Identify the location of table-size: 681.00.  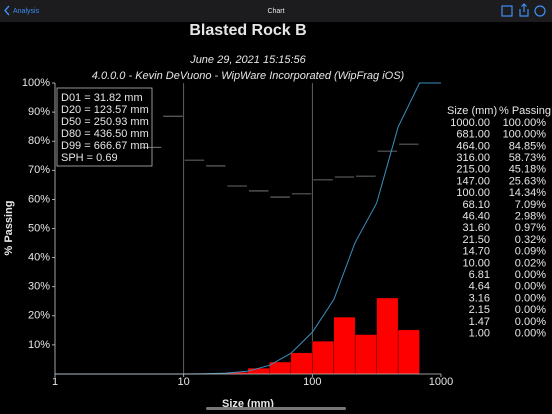
(473, 135).